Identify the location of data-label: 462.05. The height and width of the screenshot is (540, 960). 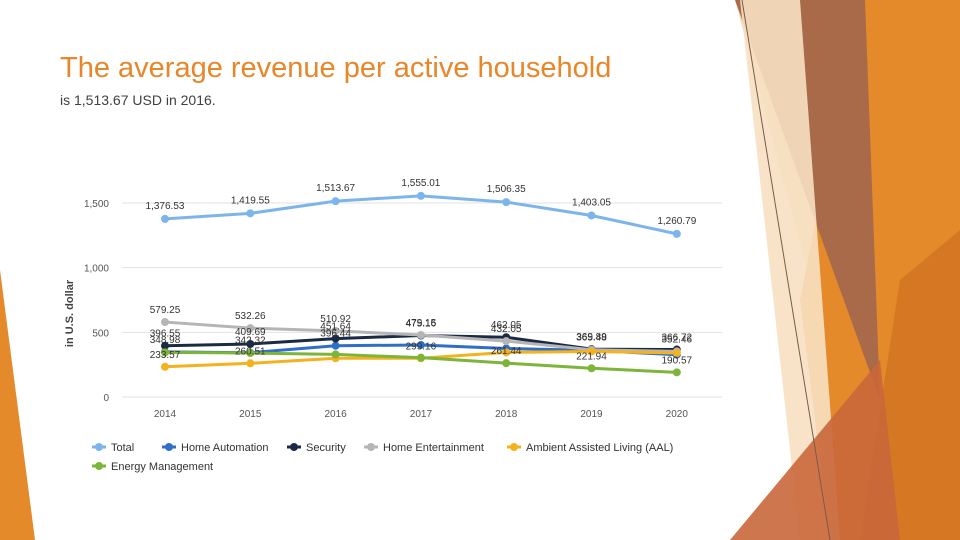
(506, 325).